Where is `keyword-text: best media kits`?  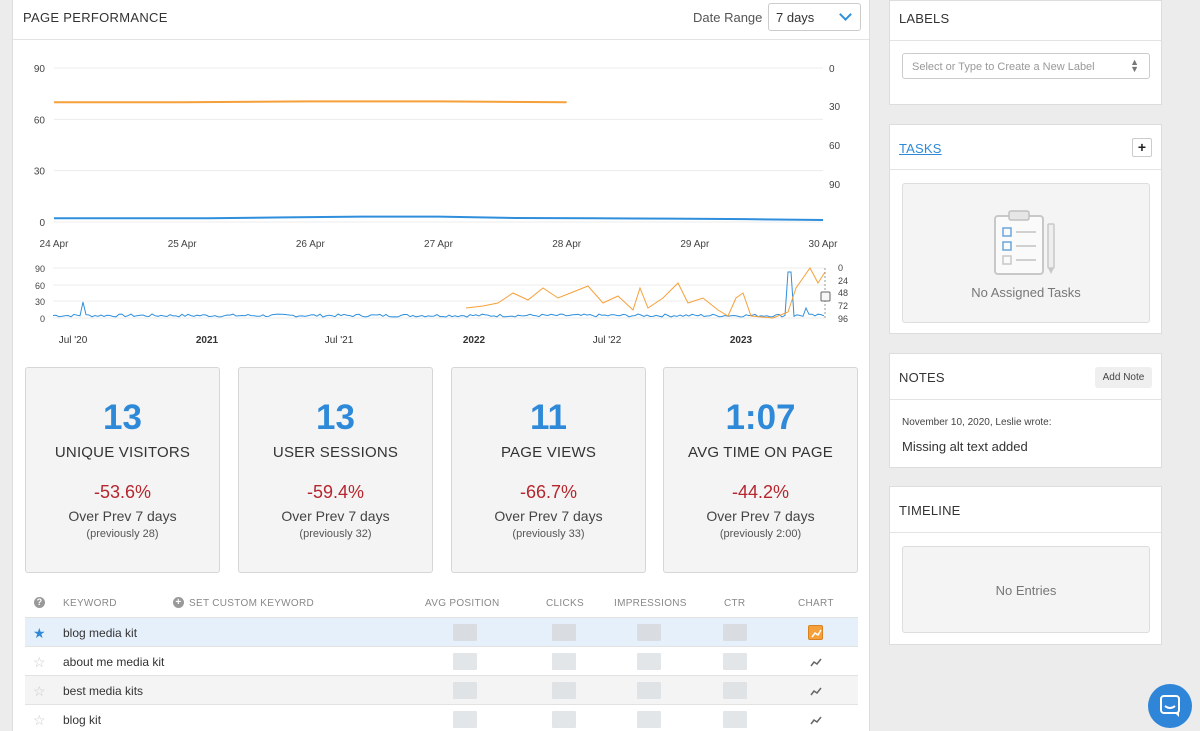 keyword-text: best media kits is located at coordinates (103, 691).